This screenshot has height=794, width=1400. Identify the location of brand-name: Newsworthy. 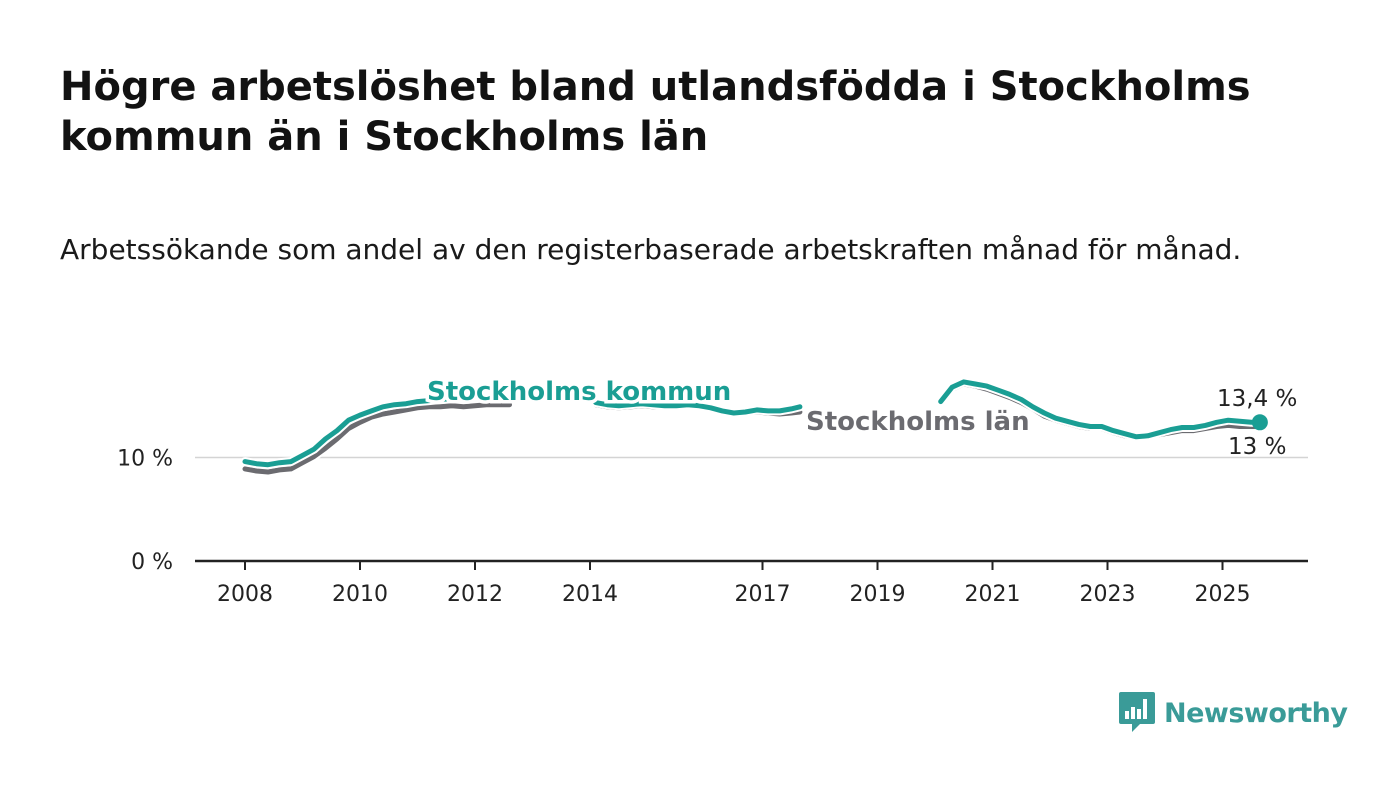
(1256, 713).